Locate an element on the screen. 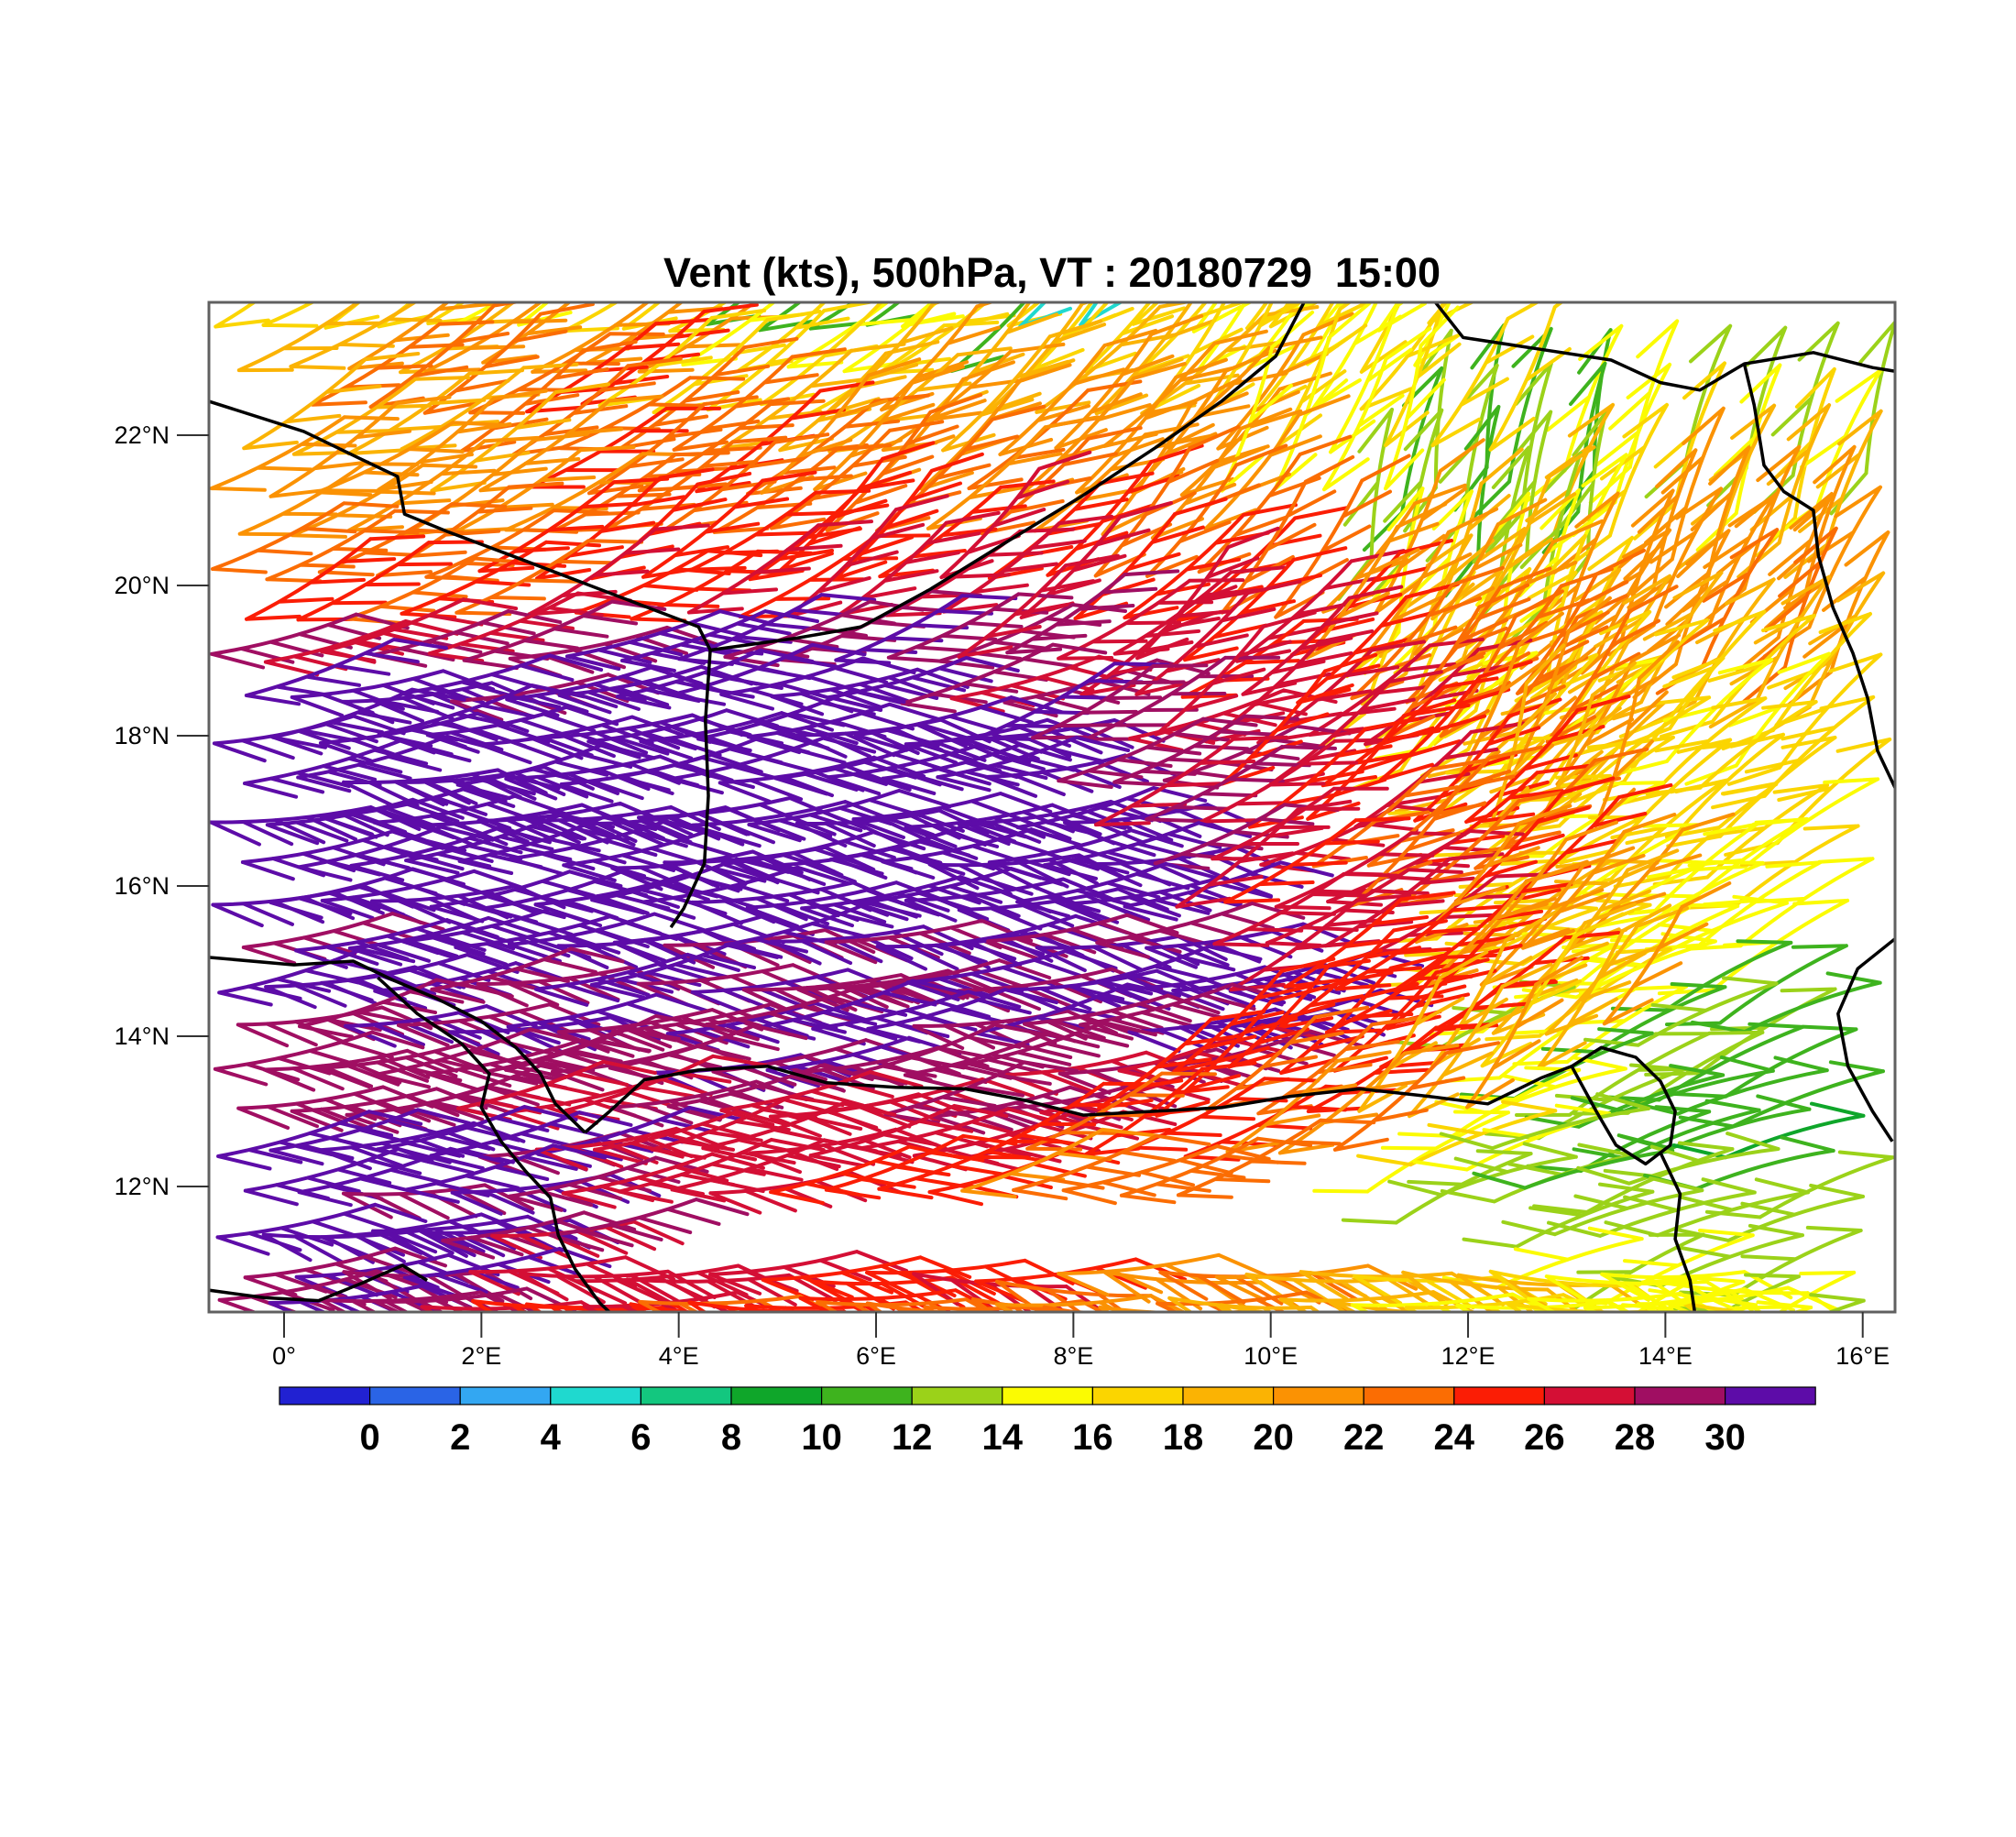  colorbar-label: 26 is located at coordinates (1544, 1437).